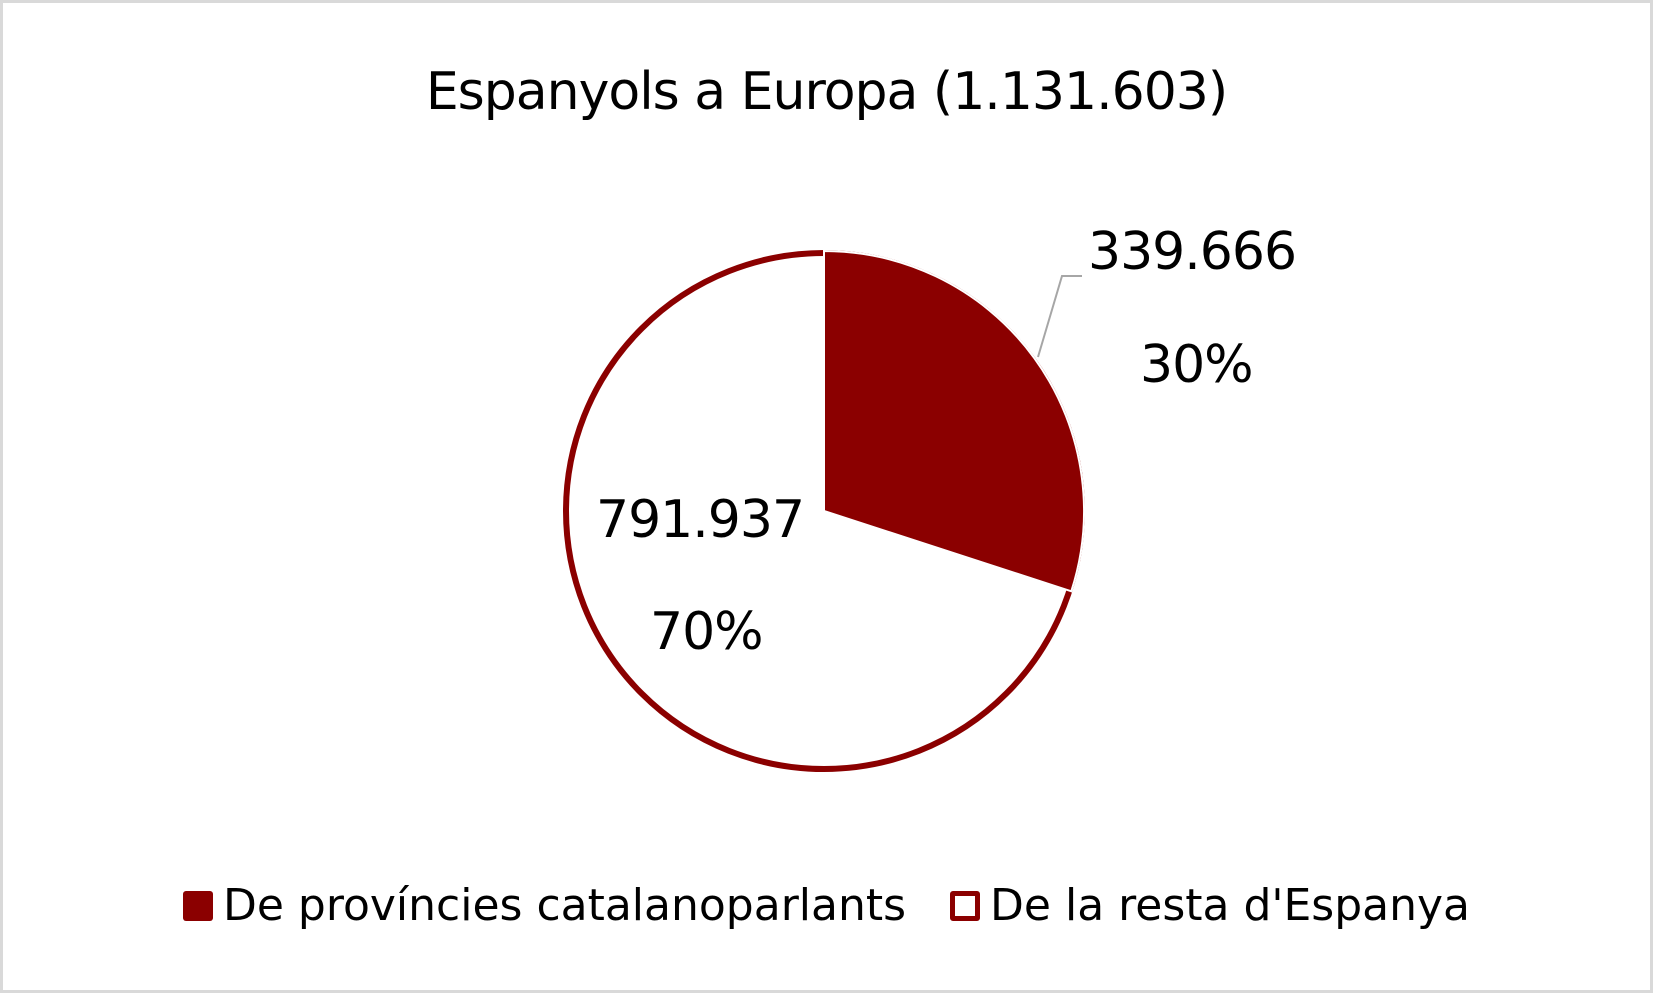 The height and width of the screenshot is (993, 1653). I want to click on slice-catalan-speaking-provinces, so click(954, 421).